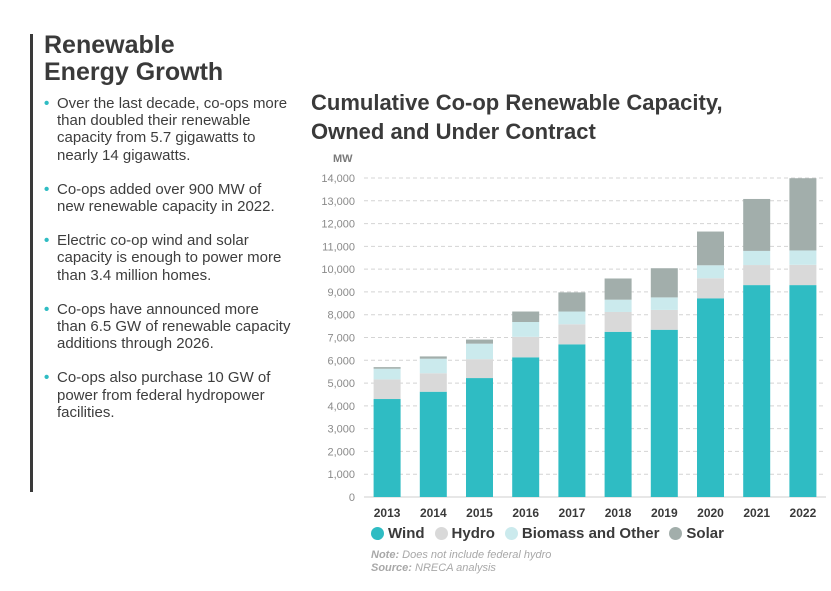 The image size is (831, 591). What do you see at coordinates (618, 305) in the screenshot?
I see `bar-biomass-2018` at bounding box center [618, 305].